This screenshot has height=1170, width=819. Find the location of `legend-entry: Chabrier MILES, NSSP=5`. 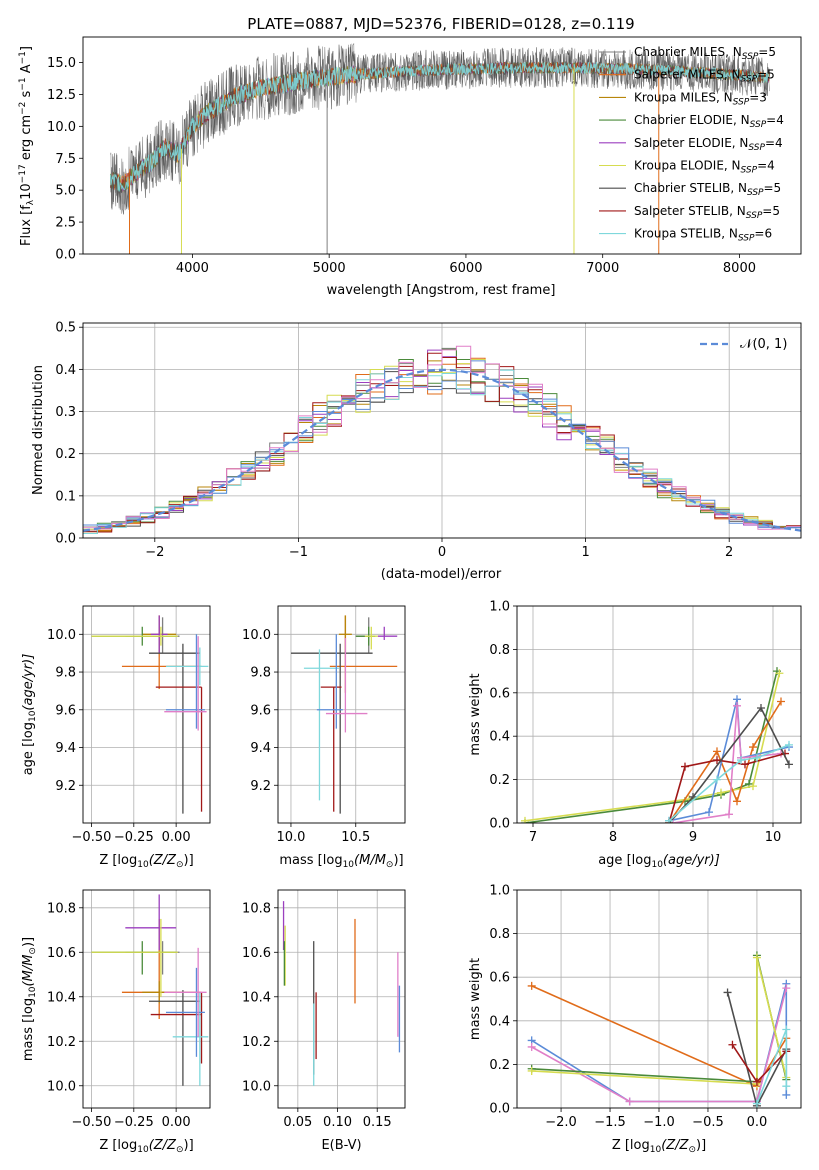

legend-entry: Chabrier MILES, NSSP=5 is located at coordinates (705, 53).